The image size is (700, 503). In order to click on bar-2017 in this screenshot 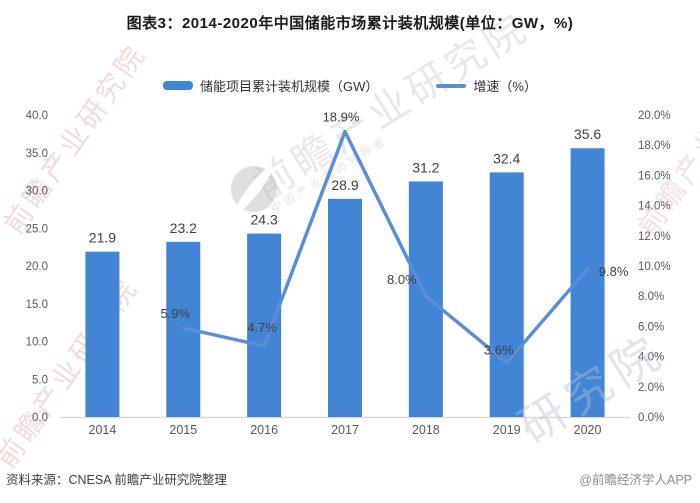, I will do `click(345, 307)`.